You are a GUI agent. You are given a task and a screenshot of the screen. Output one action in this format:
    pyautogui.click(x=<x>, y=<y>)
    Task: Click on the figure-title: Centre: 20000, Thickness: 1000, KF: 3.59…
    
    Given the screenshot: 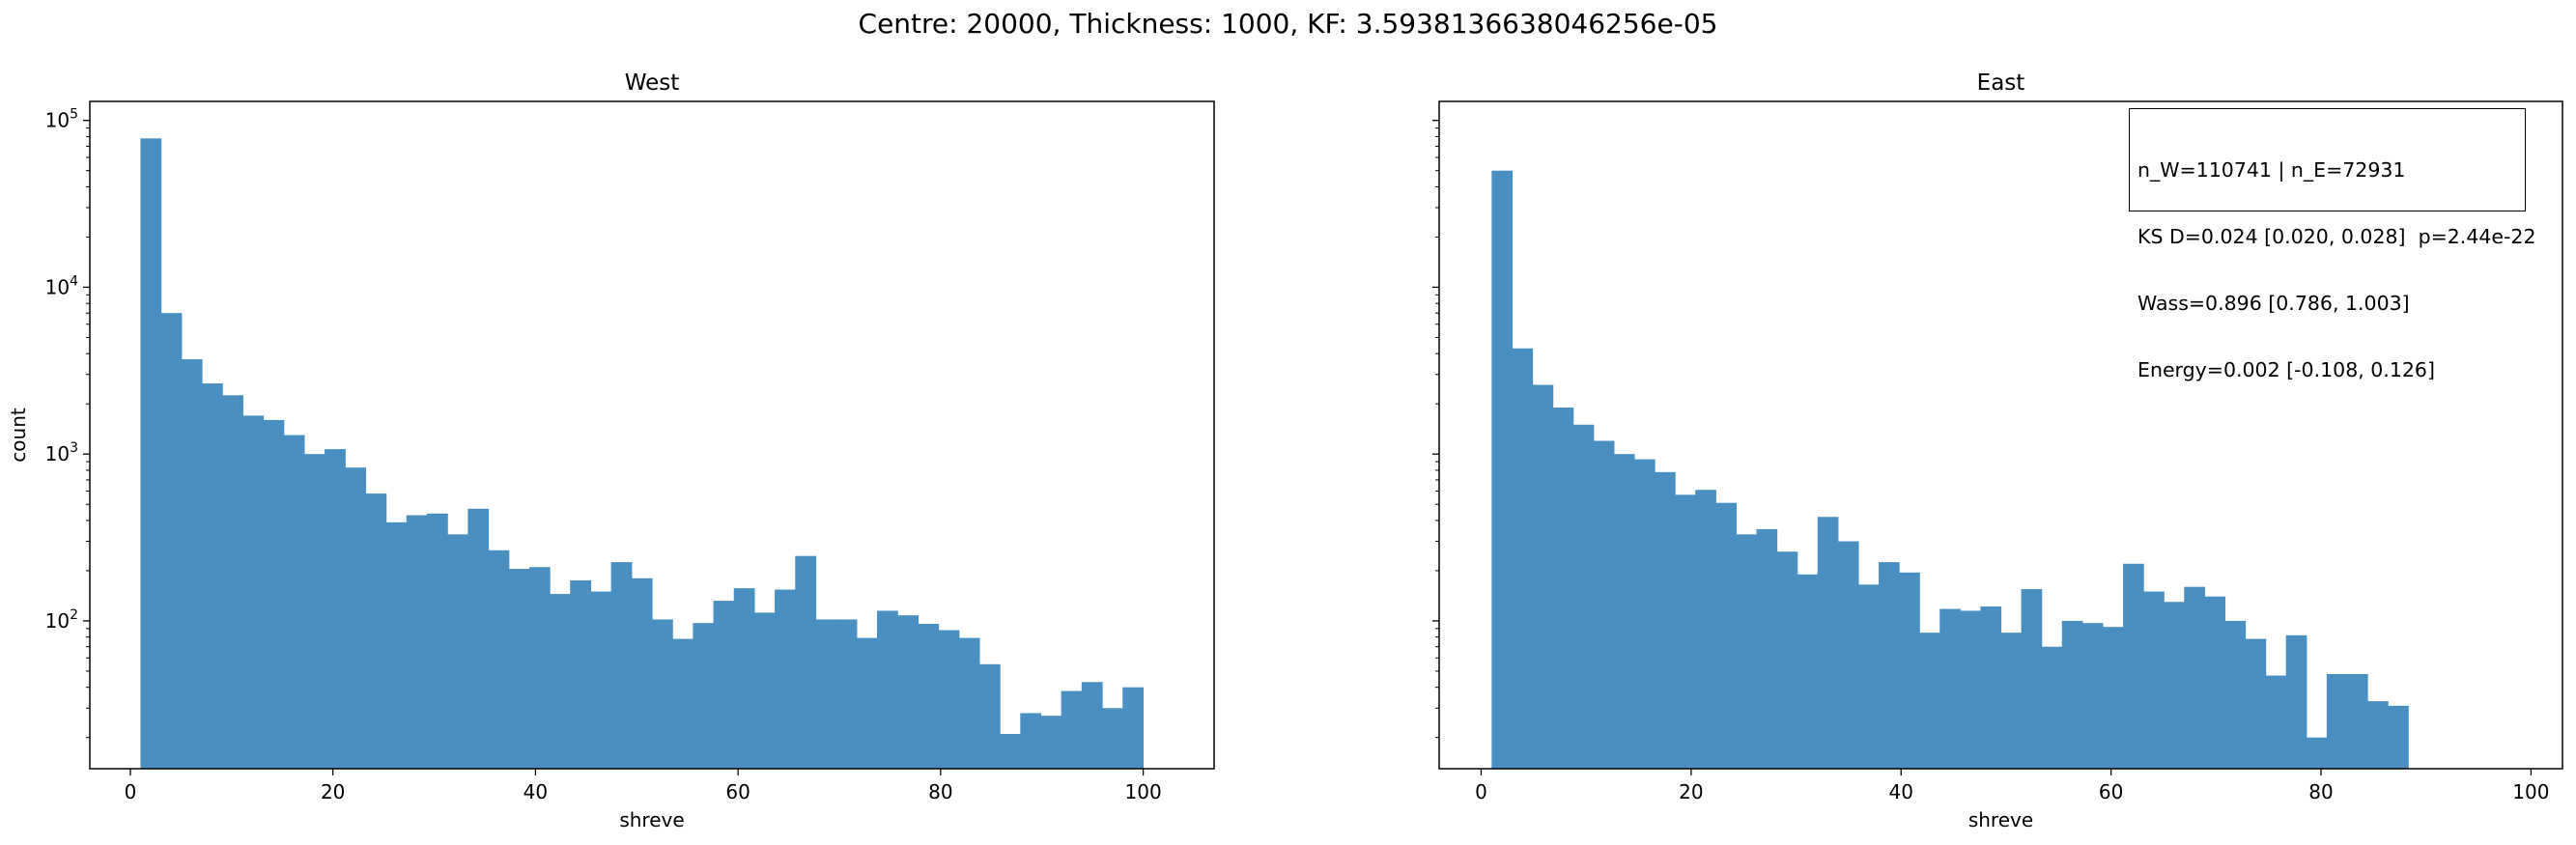 What is the action you would take?
    pyautogui.click(x=1288, y=24)
    